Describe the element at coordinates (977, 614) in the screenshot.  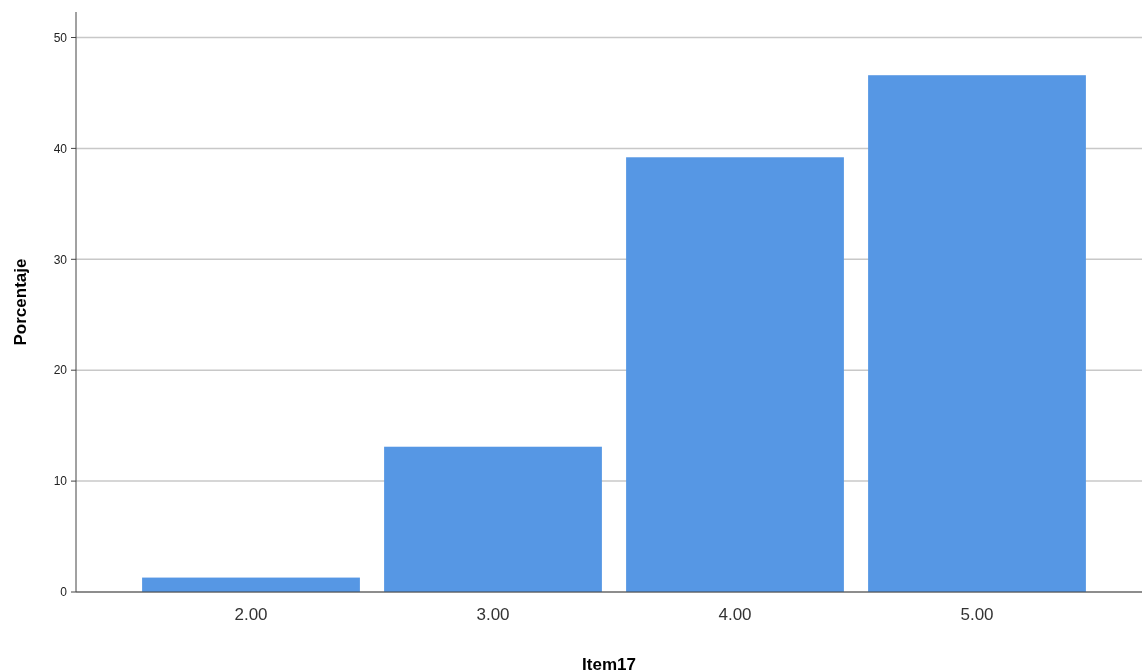
I see `x-tick-label: 5.00` at that location.